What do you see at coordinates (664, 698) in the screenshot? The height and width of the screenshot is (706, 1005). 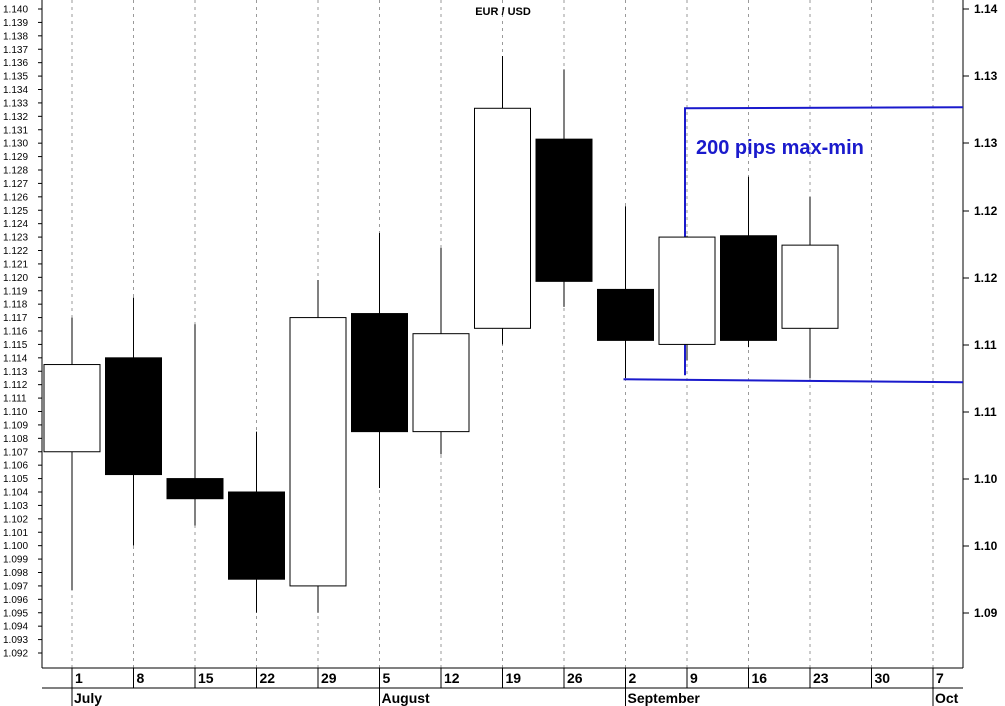 I see `month-label: September` at bounding box center [664, 698].